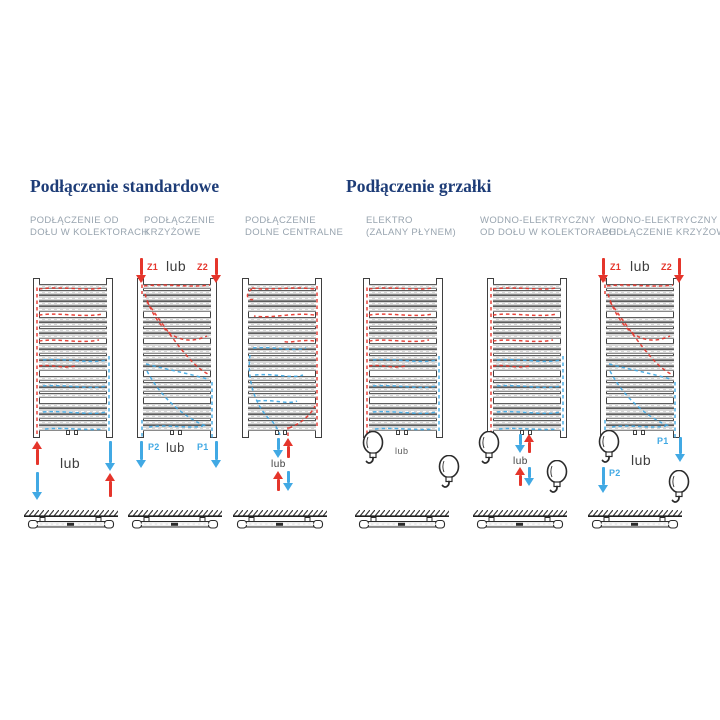  I want to click on diagram-label-2-line2: KRZYŻOWE, so click(172, 232).